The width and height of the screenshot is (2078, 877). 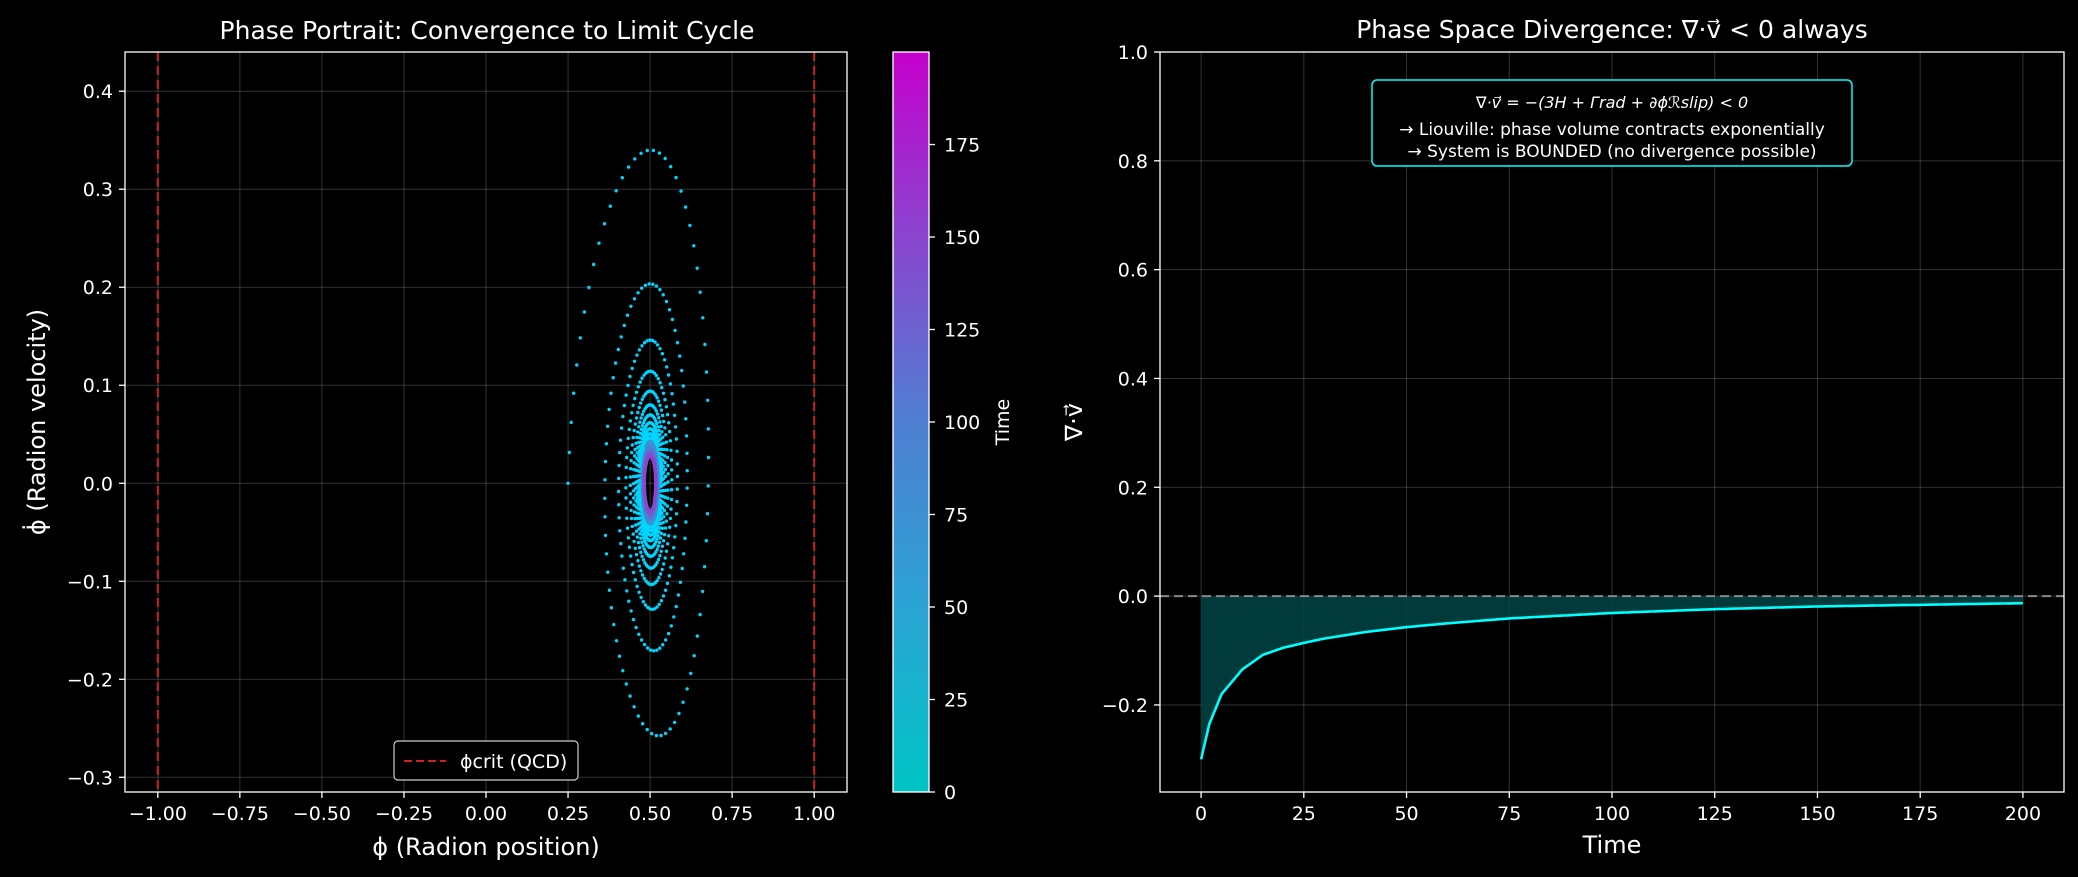 I want to click on right-x-tick-label: 50, so click(x=1406, y=814).